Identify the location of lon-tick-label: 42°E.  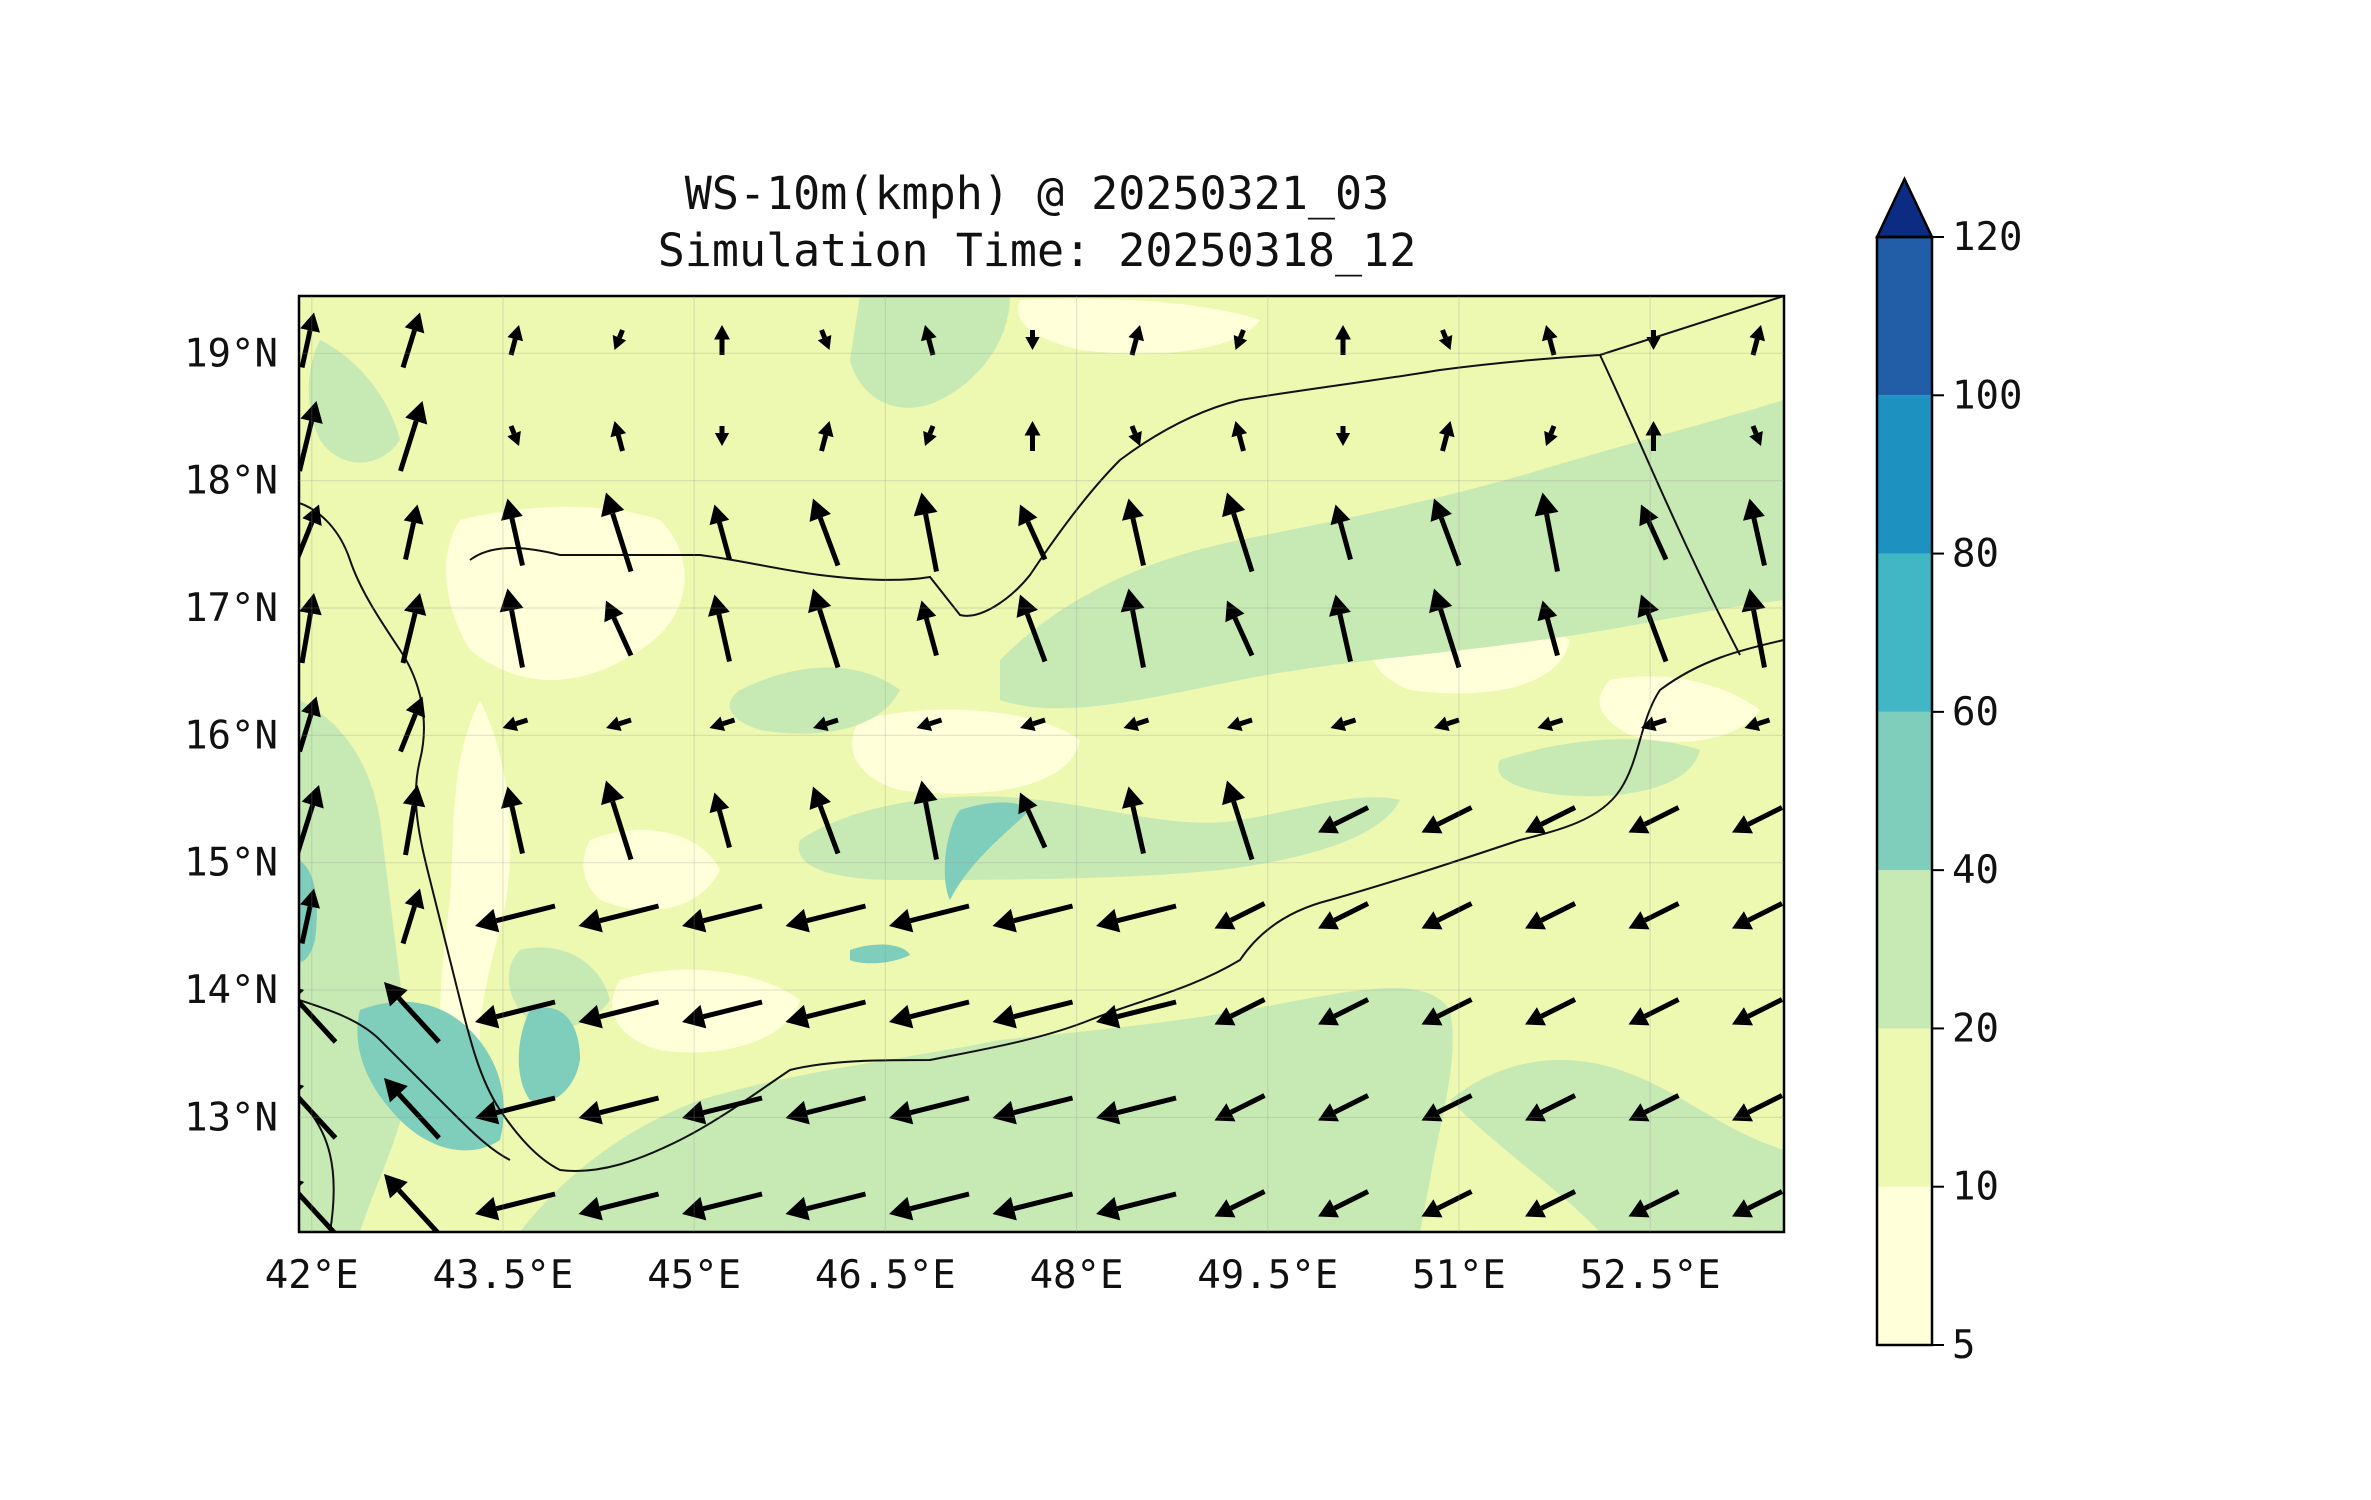
(312, 1275).